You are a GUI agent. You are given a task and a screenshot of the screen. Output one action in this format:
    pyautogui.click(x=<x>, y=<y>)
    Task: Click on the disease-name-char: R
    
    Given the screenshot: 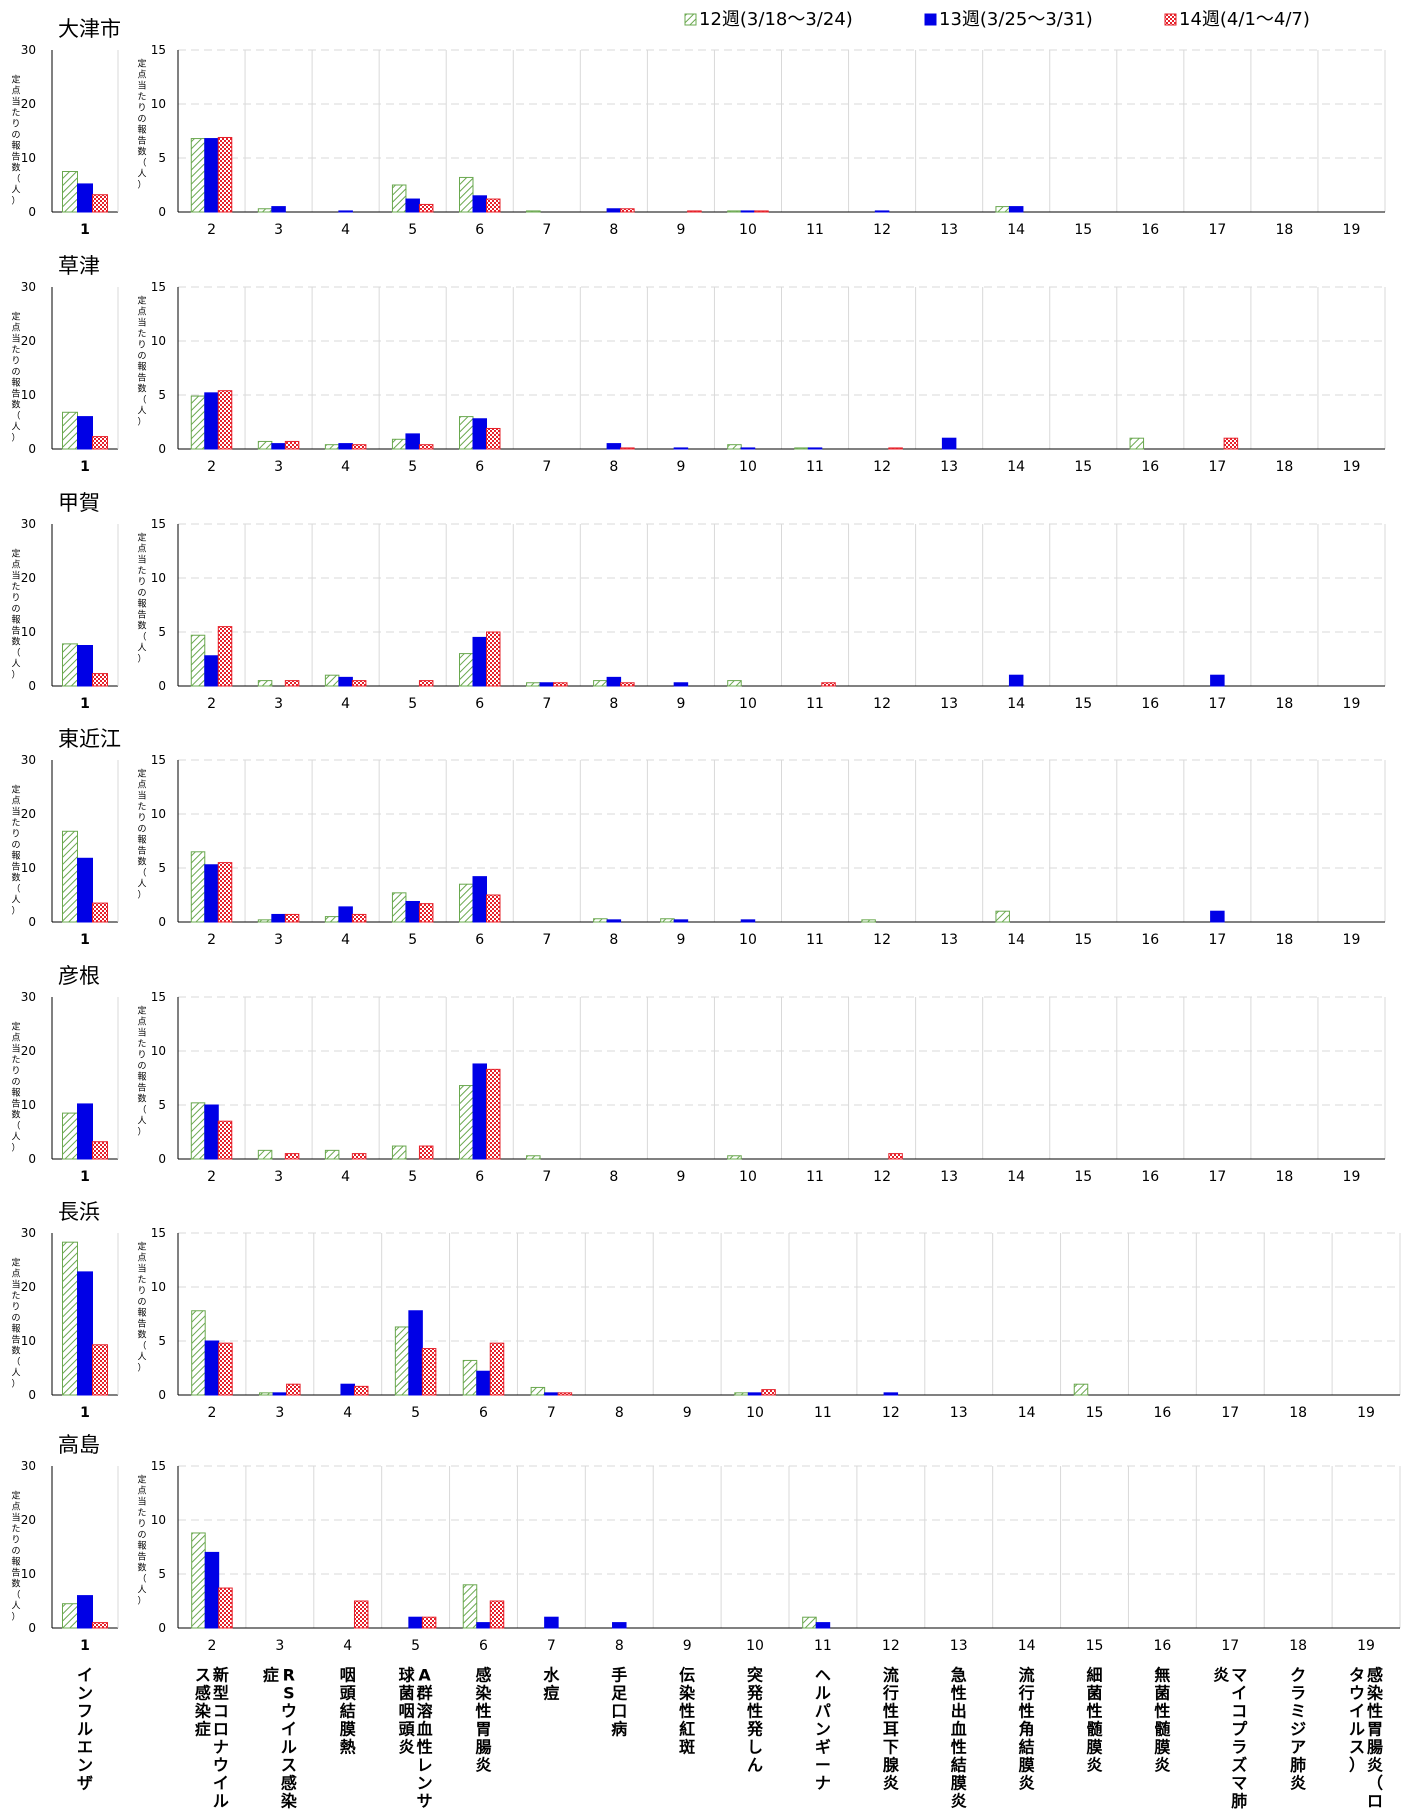 What is the action you would take?
    pyautogui.click(x=289, y=1675)
    